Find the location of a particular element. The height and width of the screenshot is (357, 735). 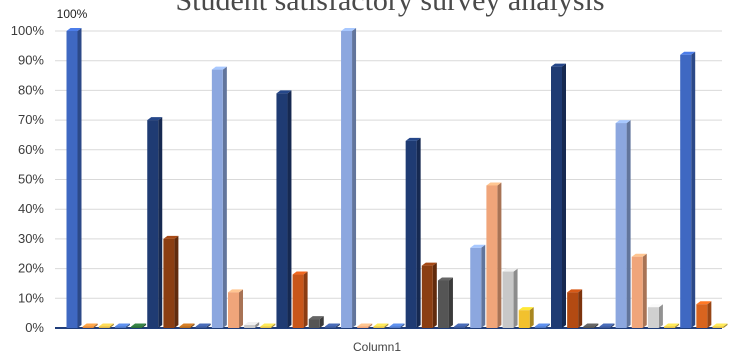

y-tick-label: 10% is located at coordinates (31, 297).